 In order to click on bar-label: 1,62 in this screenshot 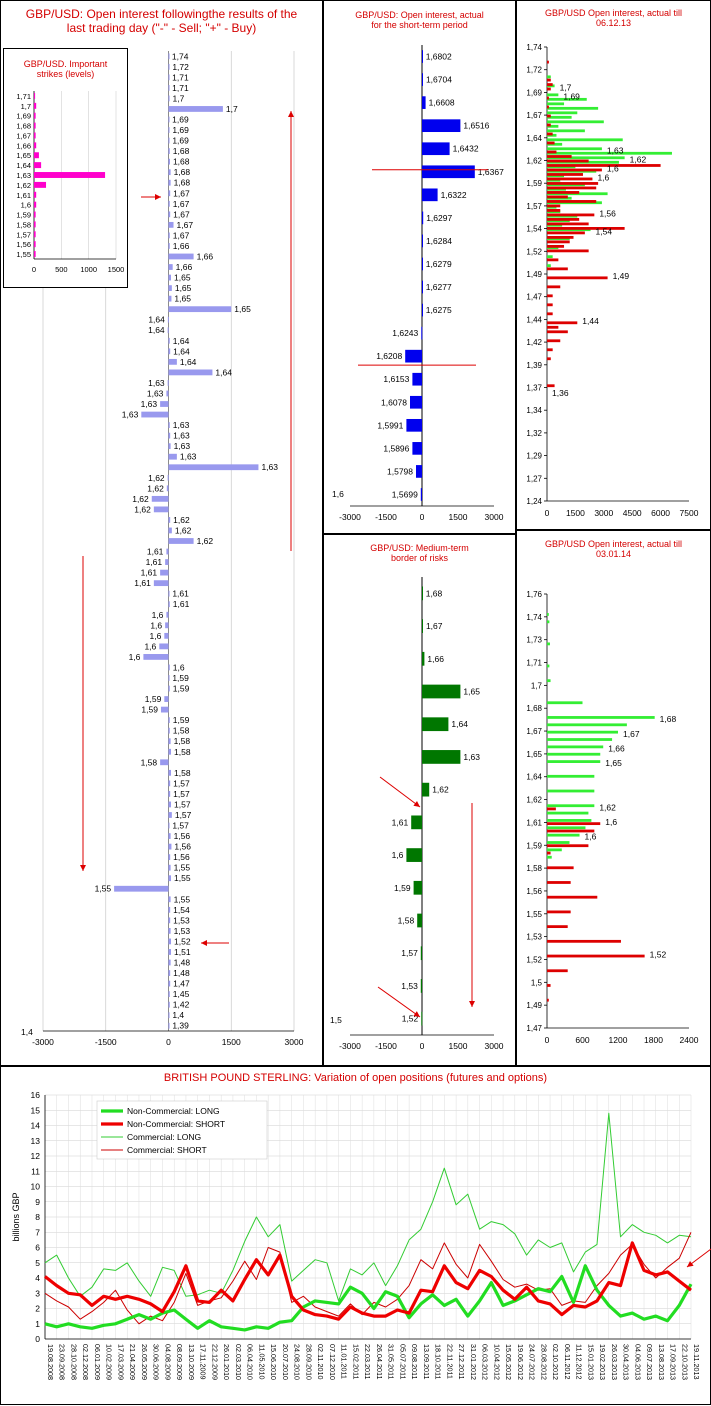, I will do `click(155, 488)`.